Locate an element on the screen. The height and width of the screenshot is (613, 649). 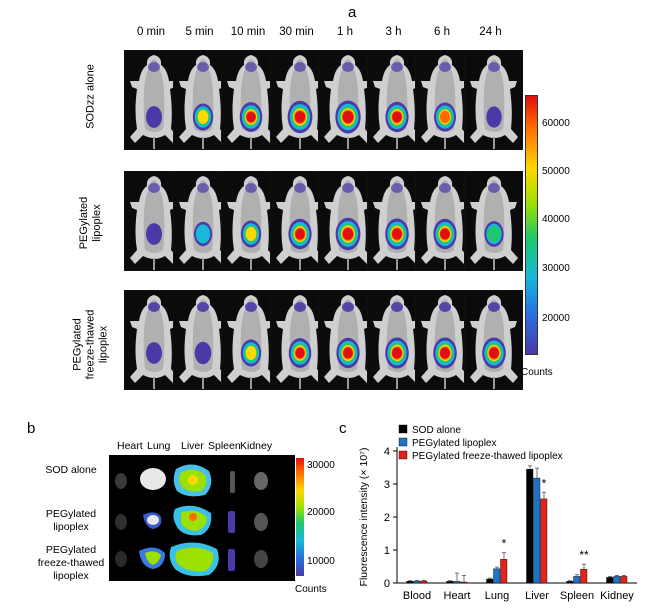
time-label: 24 h is located at coordinates (490, 32).